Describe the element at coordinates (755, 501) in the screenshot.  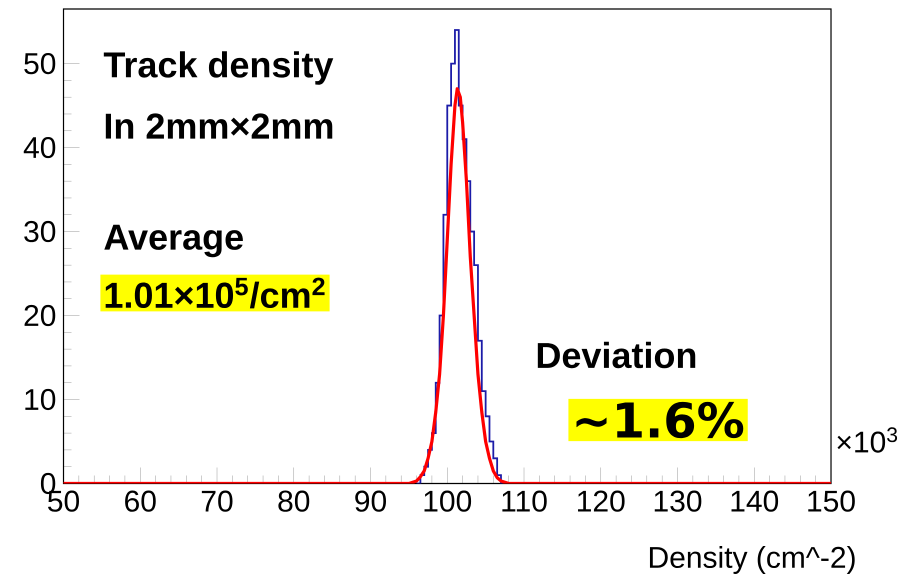
I see `x-tick-label: 140` at that location.